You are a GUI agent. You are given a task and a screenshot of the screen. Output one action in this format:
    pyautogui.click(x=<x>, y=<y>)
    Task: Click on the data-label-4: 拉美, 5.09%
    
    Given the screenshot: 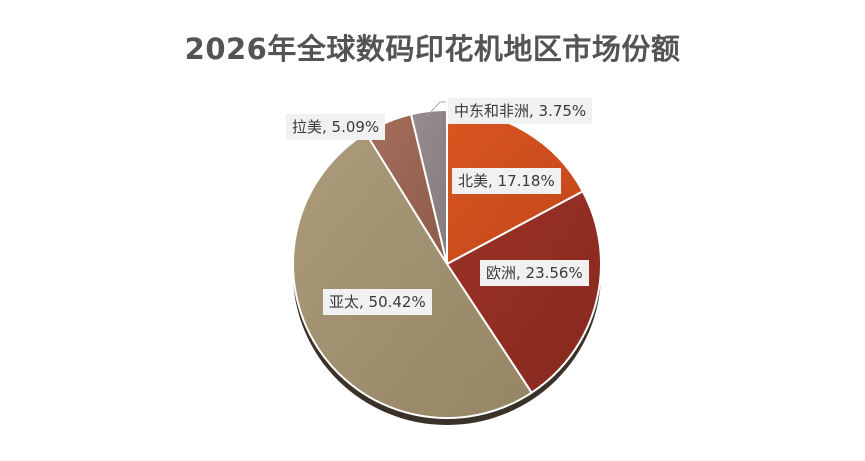 What is the action you would take?
    pyautogui.click(x=336, y=127)
    